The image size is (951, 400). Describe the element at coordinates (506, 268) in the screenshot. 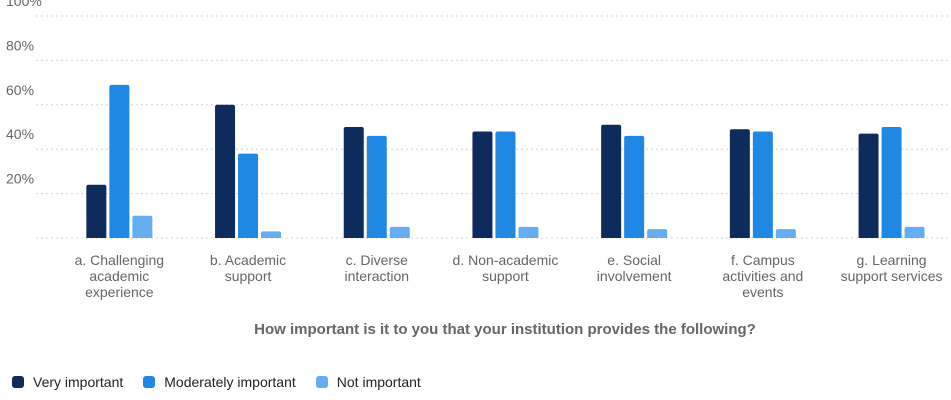

I see `x-tick-label: d. Non-academic support` at that location.